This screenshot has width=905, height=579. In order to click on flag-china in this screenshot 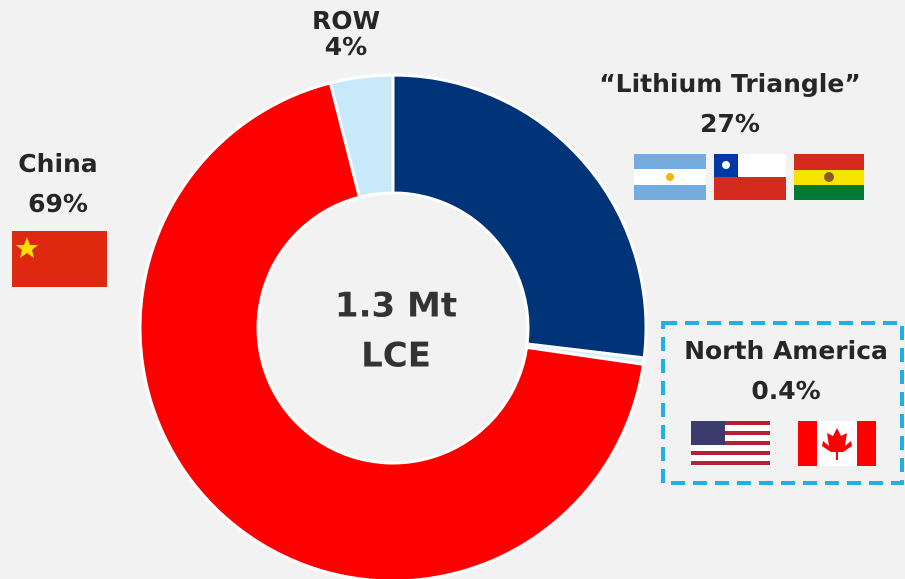, I will do `click(59, 259)`.